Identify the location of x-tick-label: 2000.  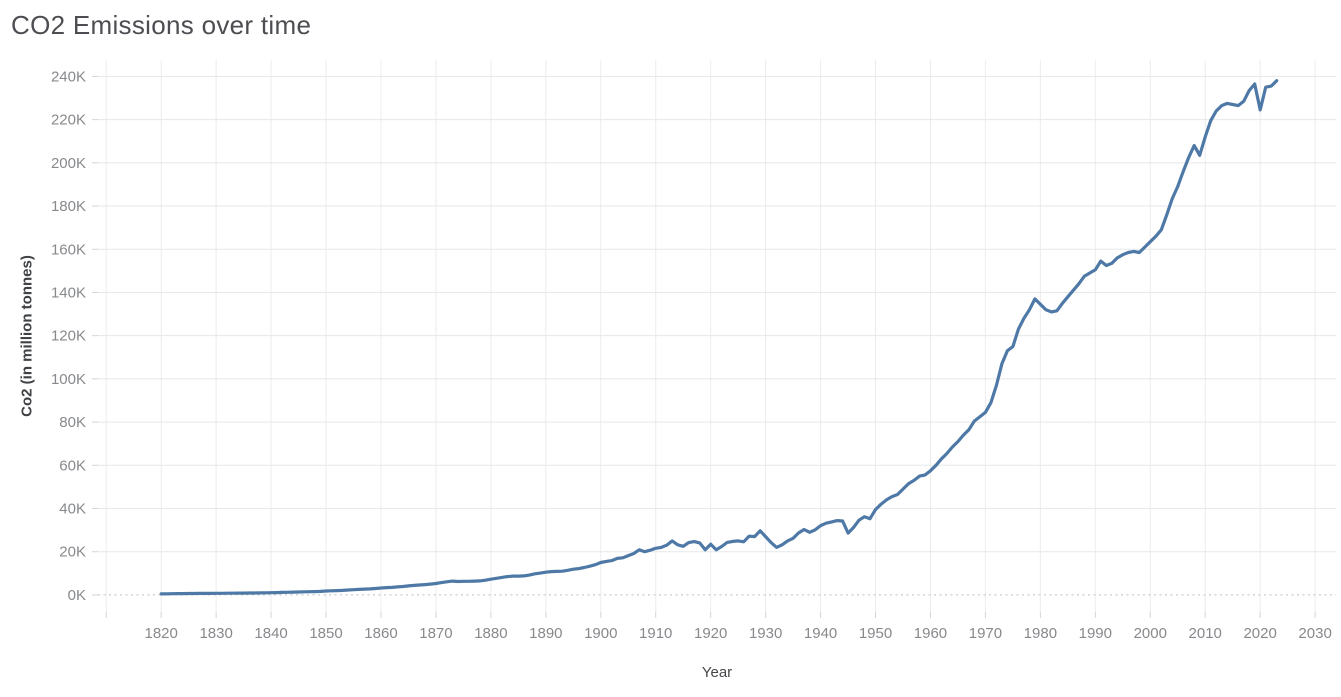
(1150, 633).